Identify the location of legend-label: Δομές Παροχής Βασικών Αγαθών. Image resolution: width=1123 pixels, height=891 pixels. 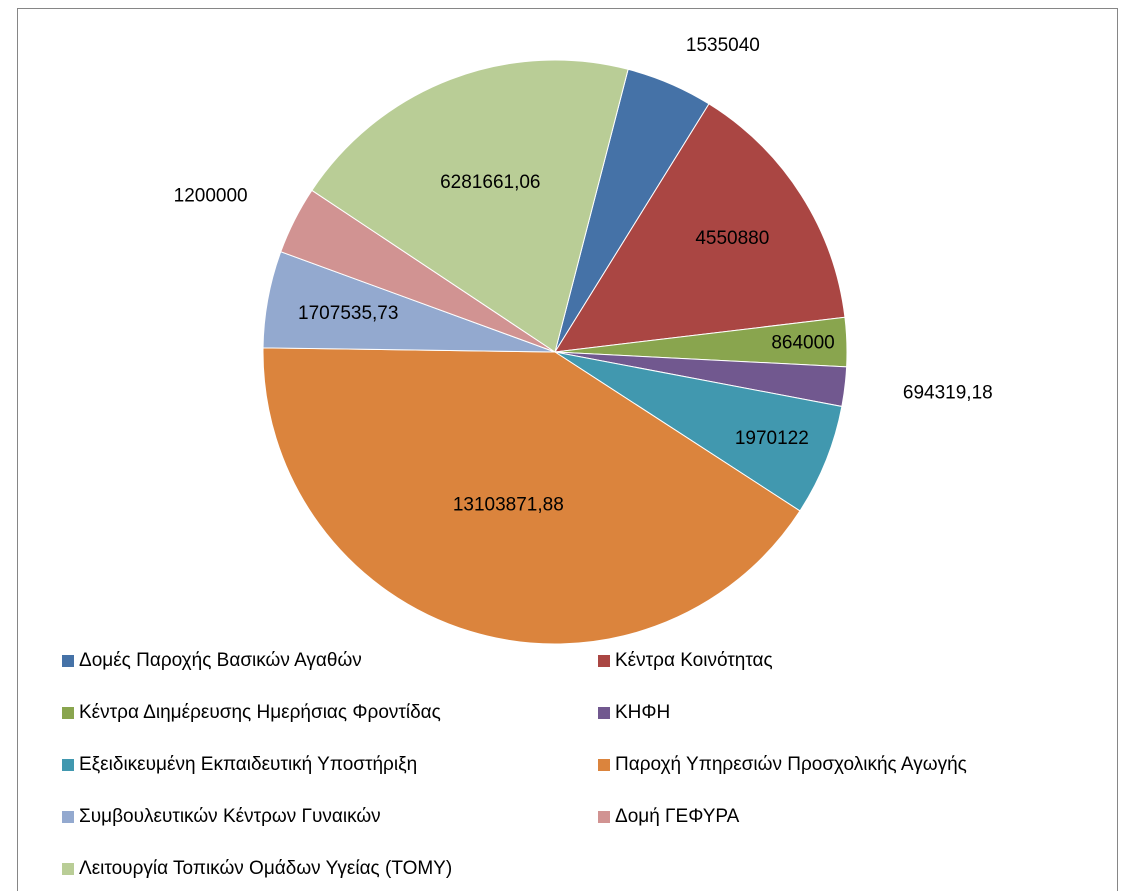
(220, 660).